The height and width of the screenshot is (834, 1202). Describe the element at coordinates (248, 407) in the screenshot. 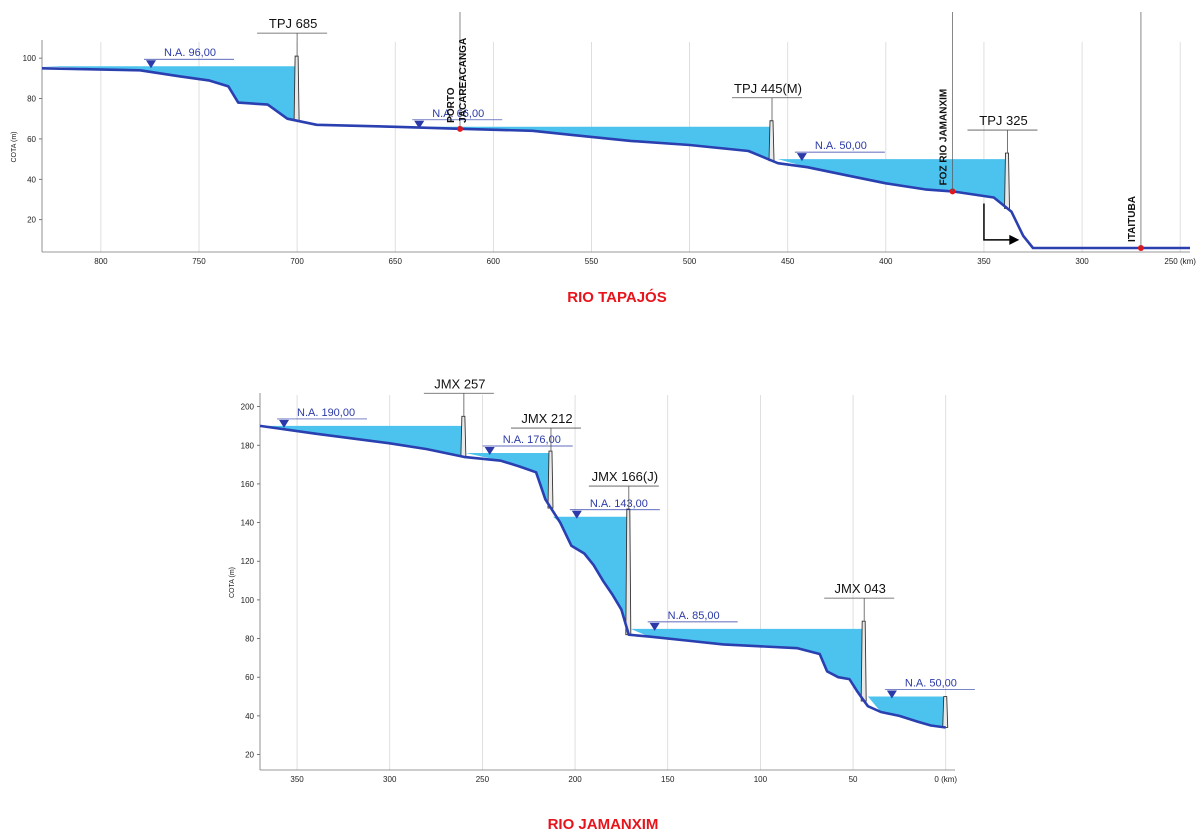

I see `y-tick-label: 200` at that location.